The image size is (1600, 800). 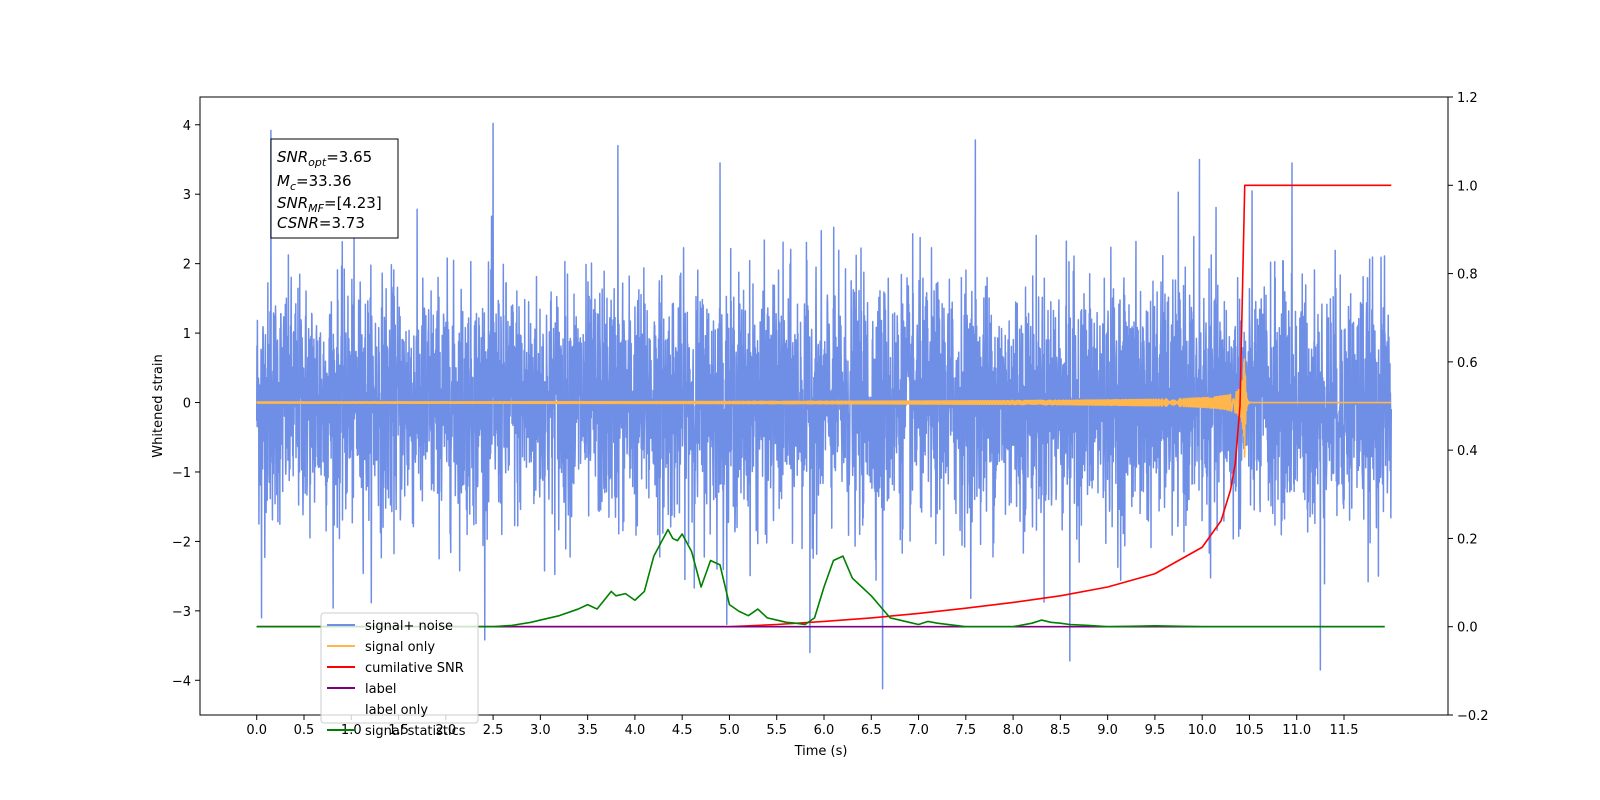 I want to click on x-tick-label: 11.0, so click(x=1296, y=730).